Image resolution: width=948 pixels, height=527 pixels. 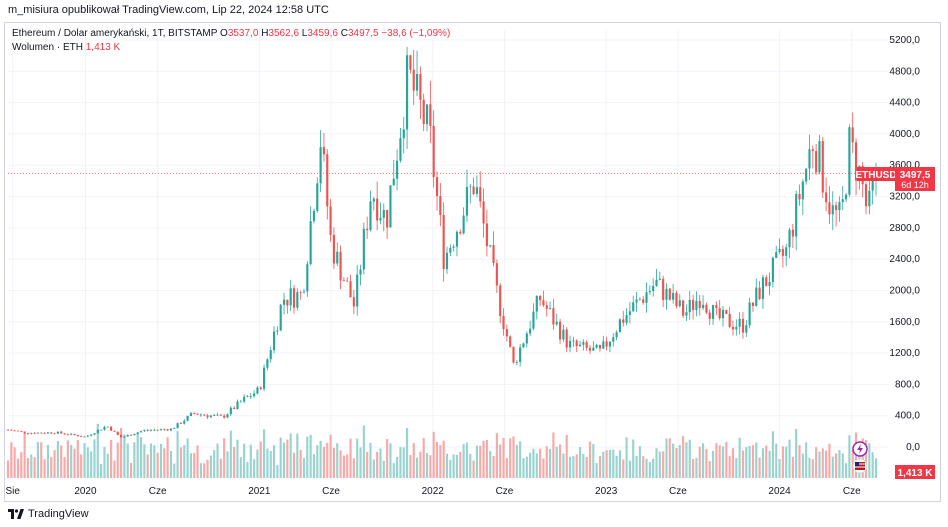 What do you see at coordinates (442, 450) in the screenshot?
I see `volume-bars` at bounding box center [442, 450].